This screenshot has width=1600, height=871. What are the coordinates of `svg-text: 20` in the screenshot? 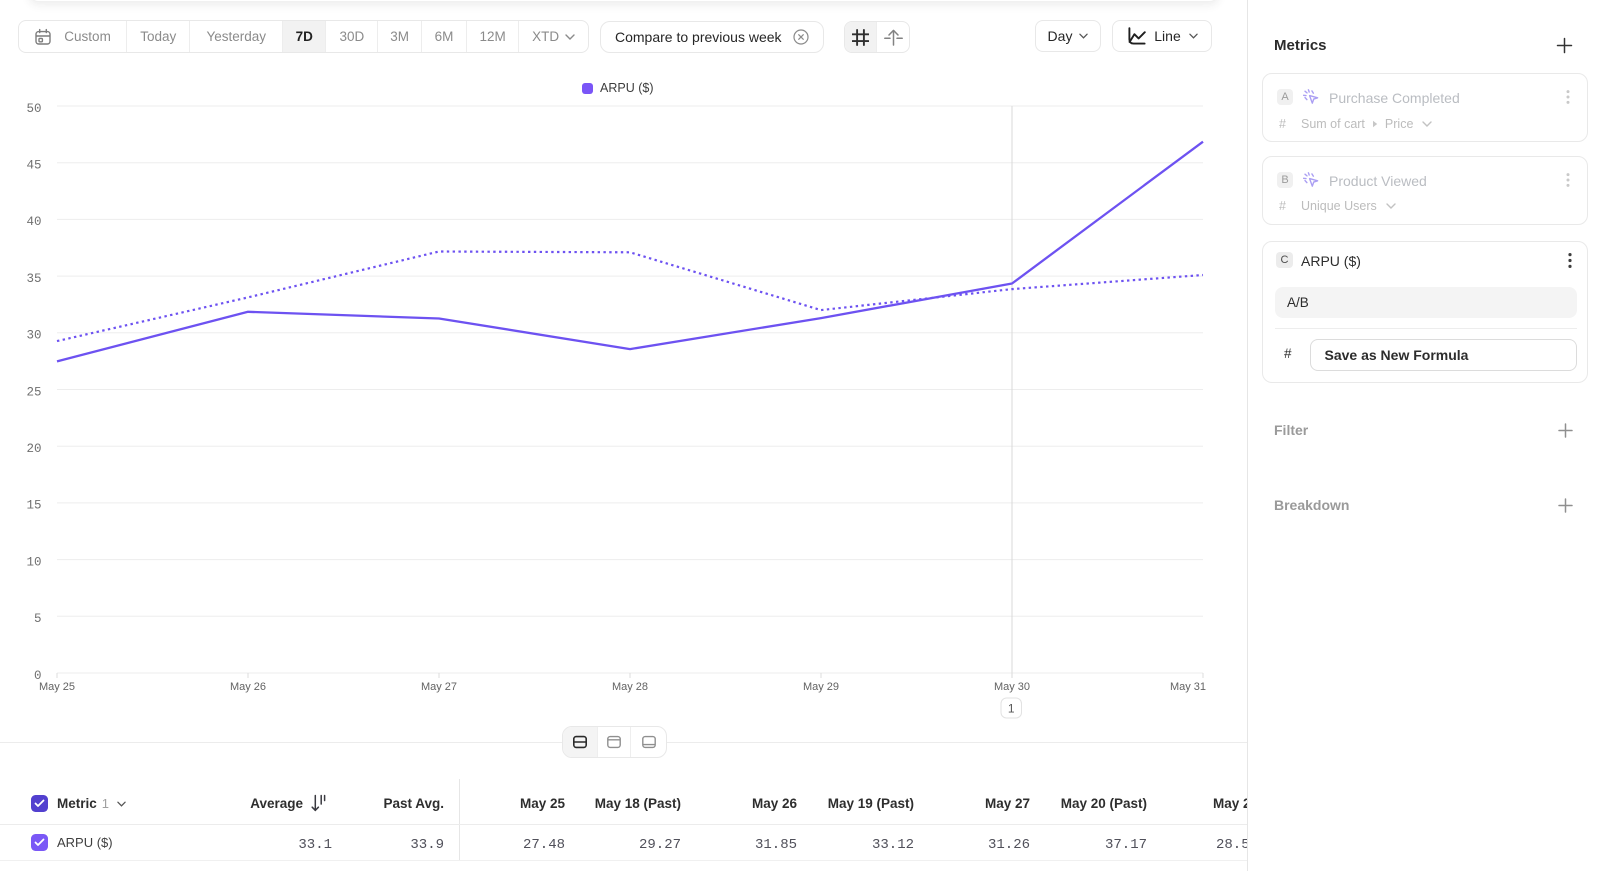 It's located at (33, 449).